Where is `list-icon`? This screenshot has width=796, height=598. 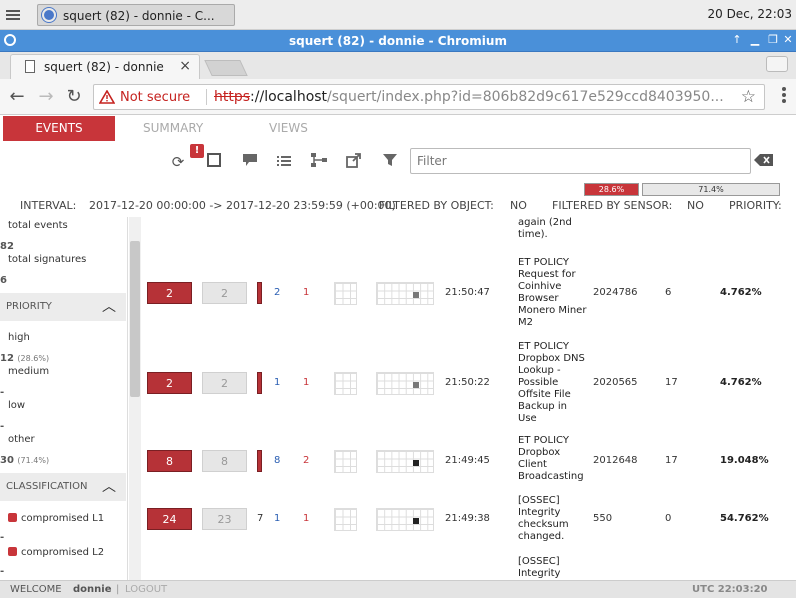
list-icon is located at coordinates (284, 162).